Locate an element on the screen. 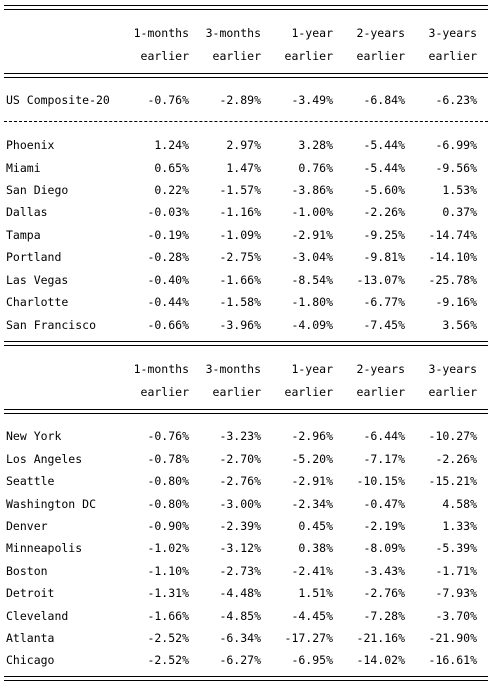  table-row: San Diego 0.22% -1.57% -3.86% -5.60% 1.53% is located at coordinates (245, 190).